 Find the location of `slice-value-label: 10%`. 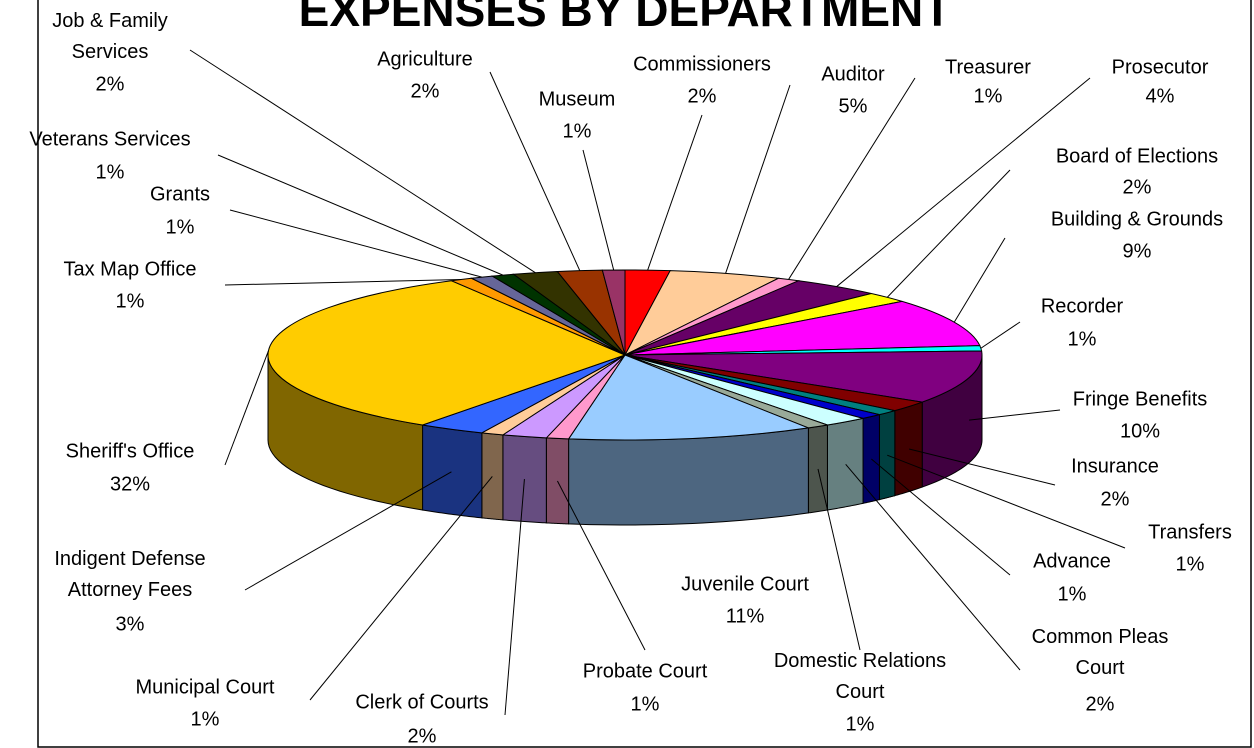

slice-value-label: 10% is located at coordinates (1140, 431).